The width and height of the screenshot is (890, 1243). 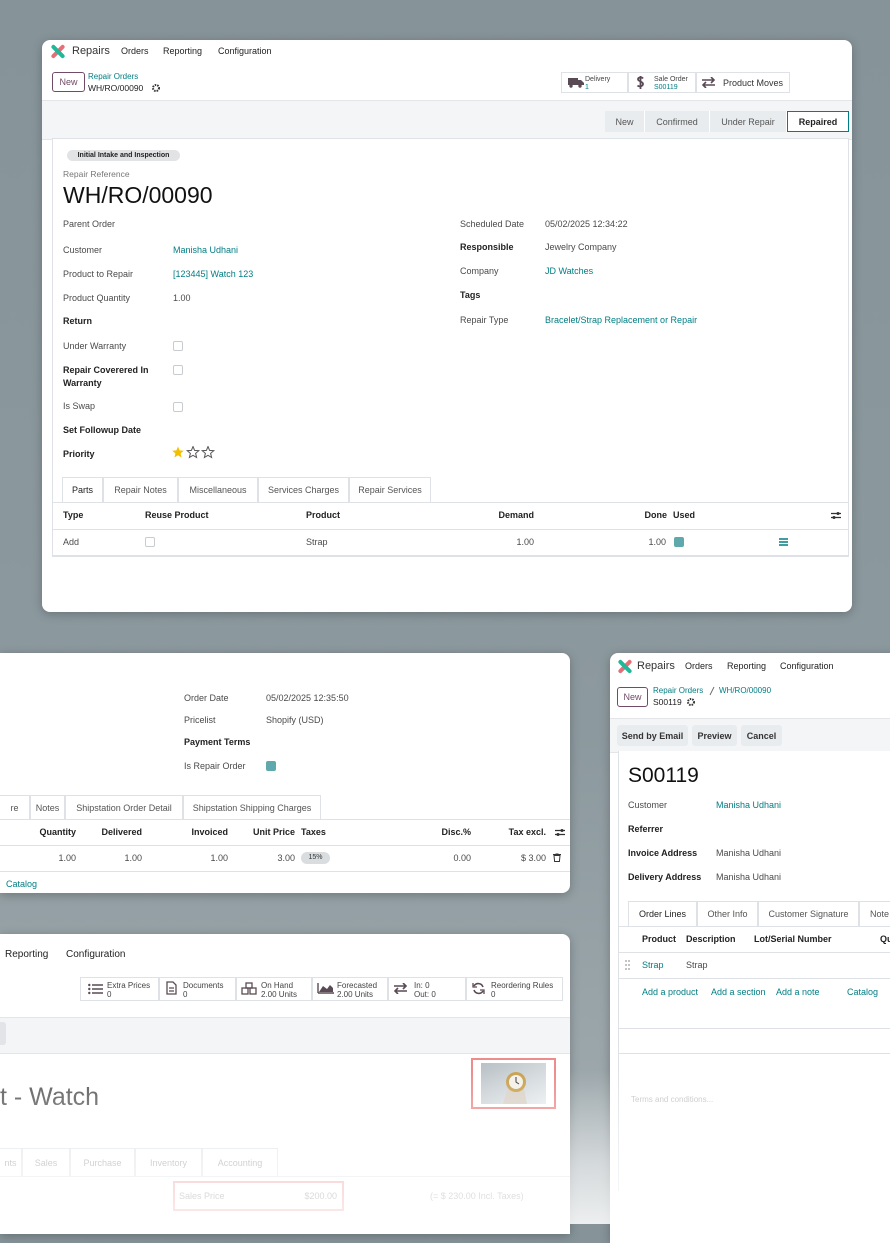 What do you see at coordinates (15, 807) in the screenshot?
I see `tab: re` at bounding box center [15, 807].